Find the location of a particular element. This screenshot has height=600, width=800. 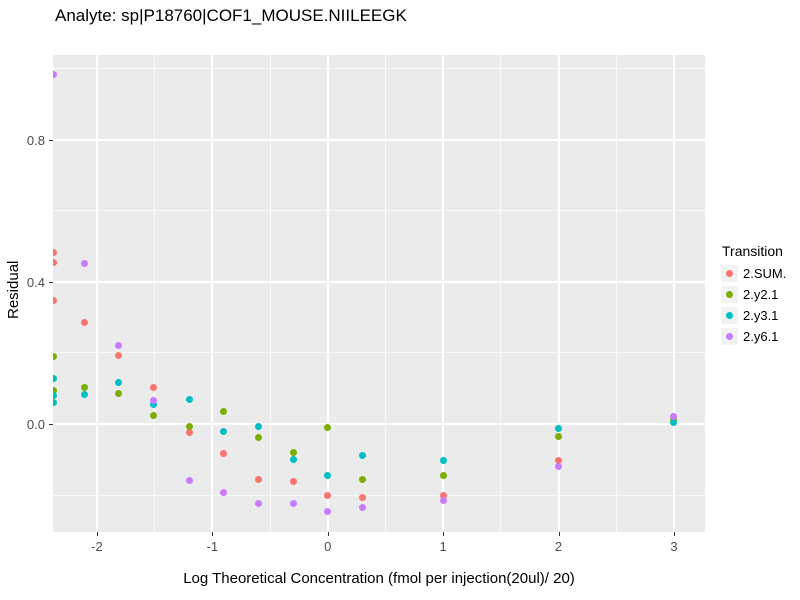

legend-item: 2.y2.1 is located at coordinates (753, 294).